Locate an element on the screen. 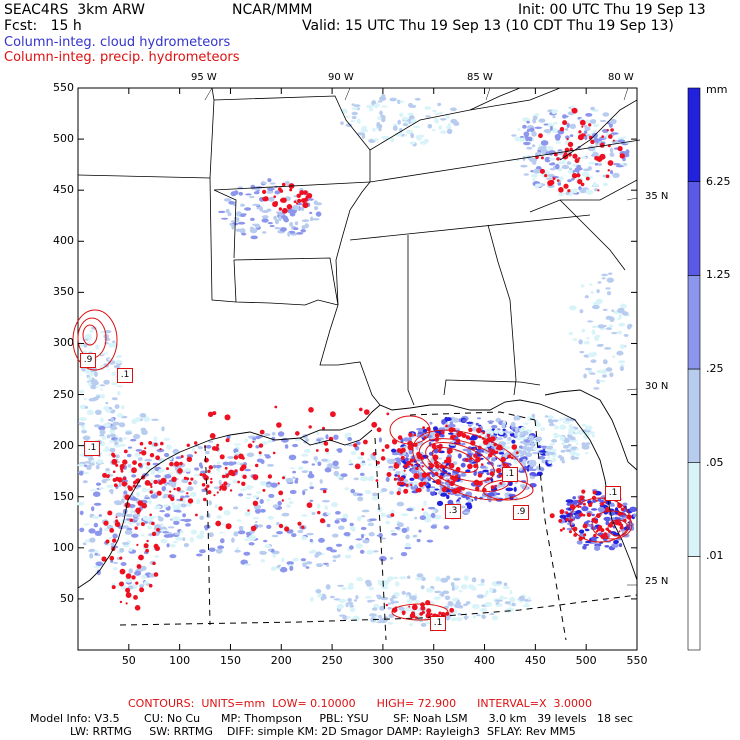  y-tick-label: 250 is located at coordinates (63, 394).